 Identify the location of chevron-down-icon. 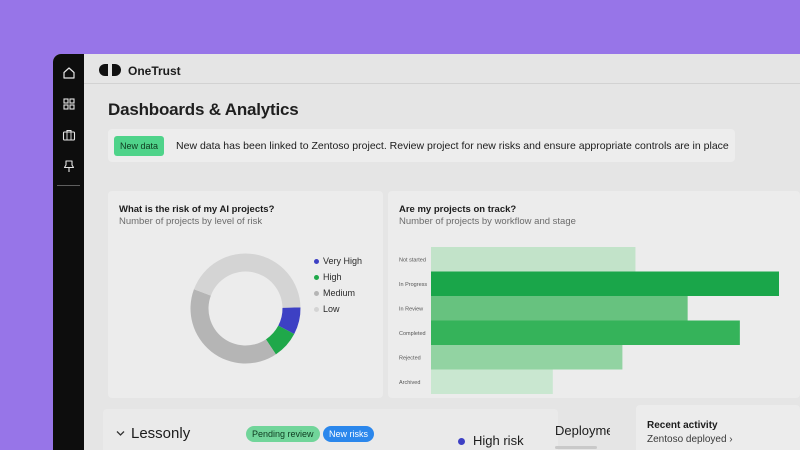
(120, 433).